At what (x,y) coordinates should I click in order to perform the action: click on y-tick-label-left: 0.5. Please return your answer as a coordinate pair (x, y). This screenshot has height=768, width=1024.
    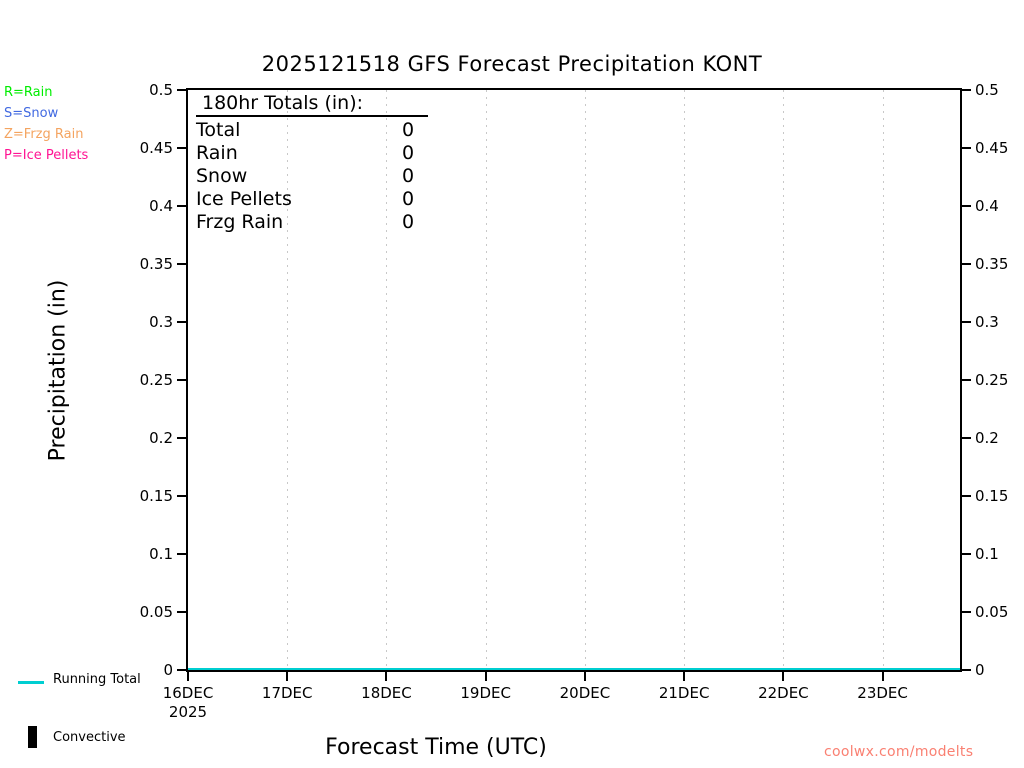
    Looking at the image, I should click on (161, 90).